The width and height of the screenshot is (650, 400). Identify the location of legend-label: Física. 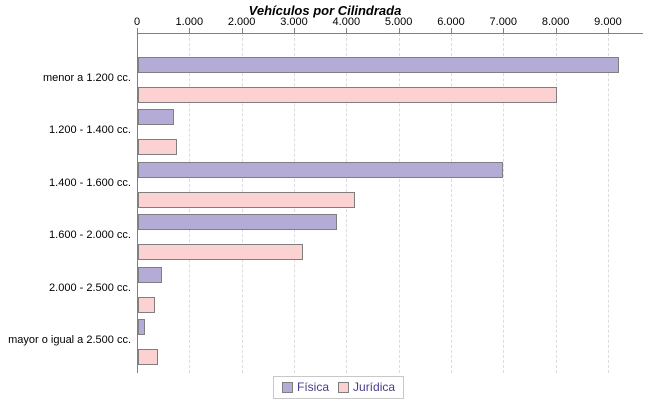
(313, 387).